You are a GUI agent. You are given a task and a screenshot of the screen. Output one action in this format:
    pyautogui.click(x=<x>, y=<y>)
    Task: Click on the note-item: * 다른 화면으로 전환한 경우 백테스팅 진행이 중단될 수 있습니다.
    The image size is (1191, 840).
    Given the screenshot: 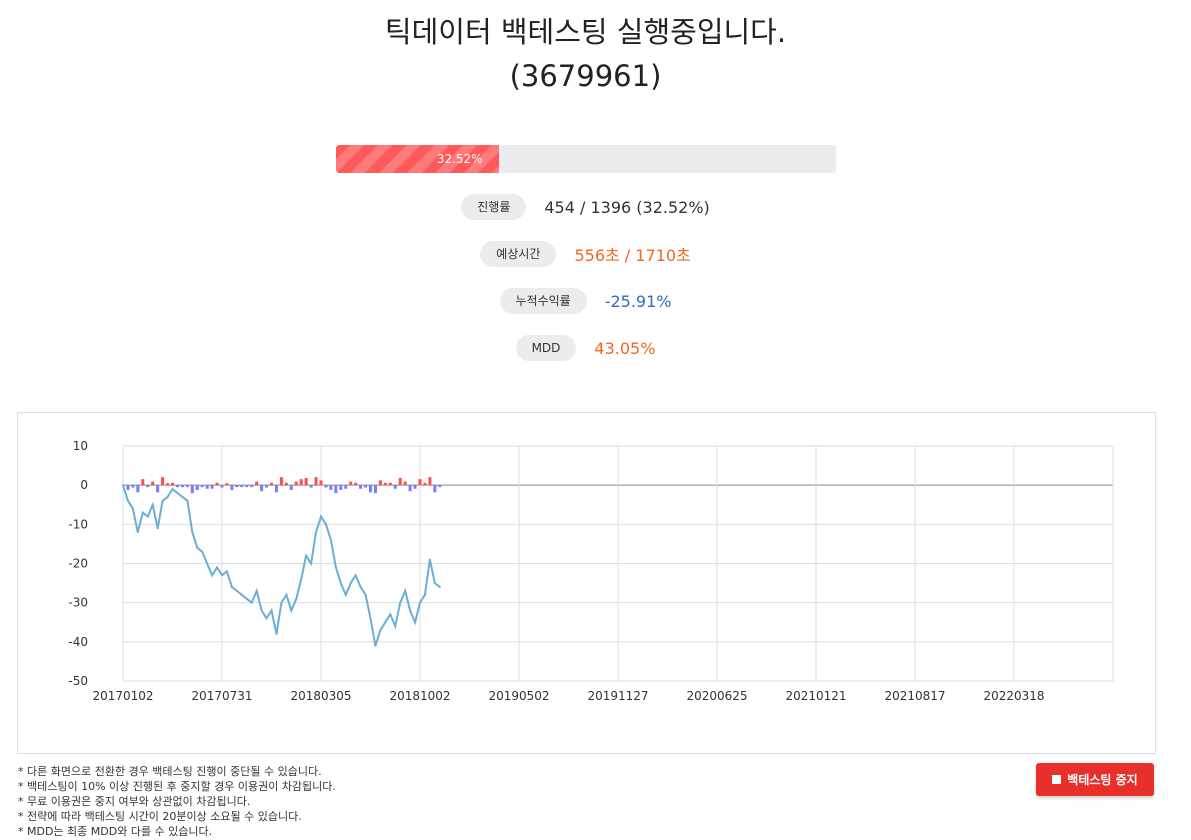 What is the action you would take?
    pyautogui.click(x=170, y=771)
    